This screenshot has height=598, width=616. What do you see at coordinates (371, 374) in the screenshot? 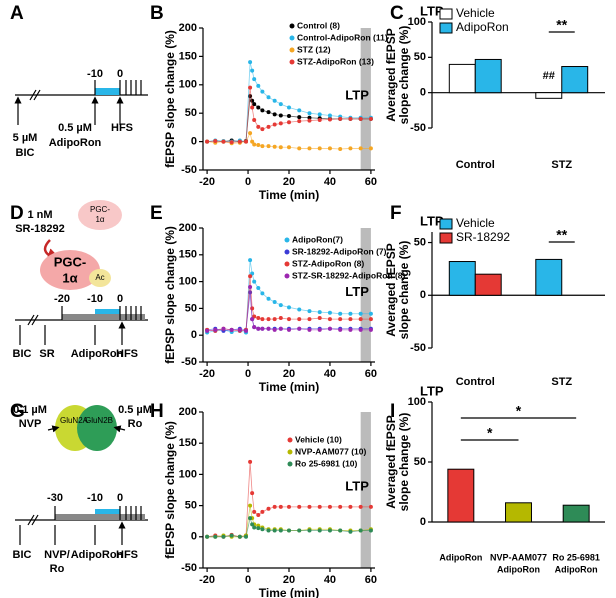
I see `x-tick-label: 60` at bounding box center [371, 374].